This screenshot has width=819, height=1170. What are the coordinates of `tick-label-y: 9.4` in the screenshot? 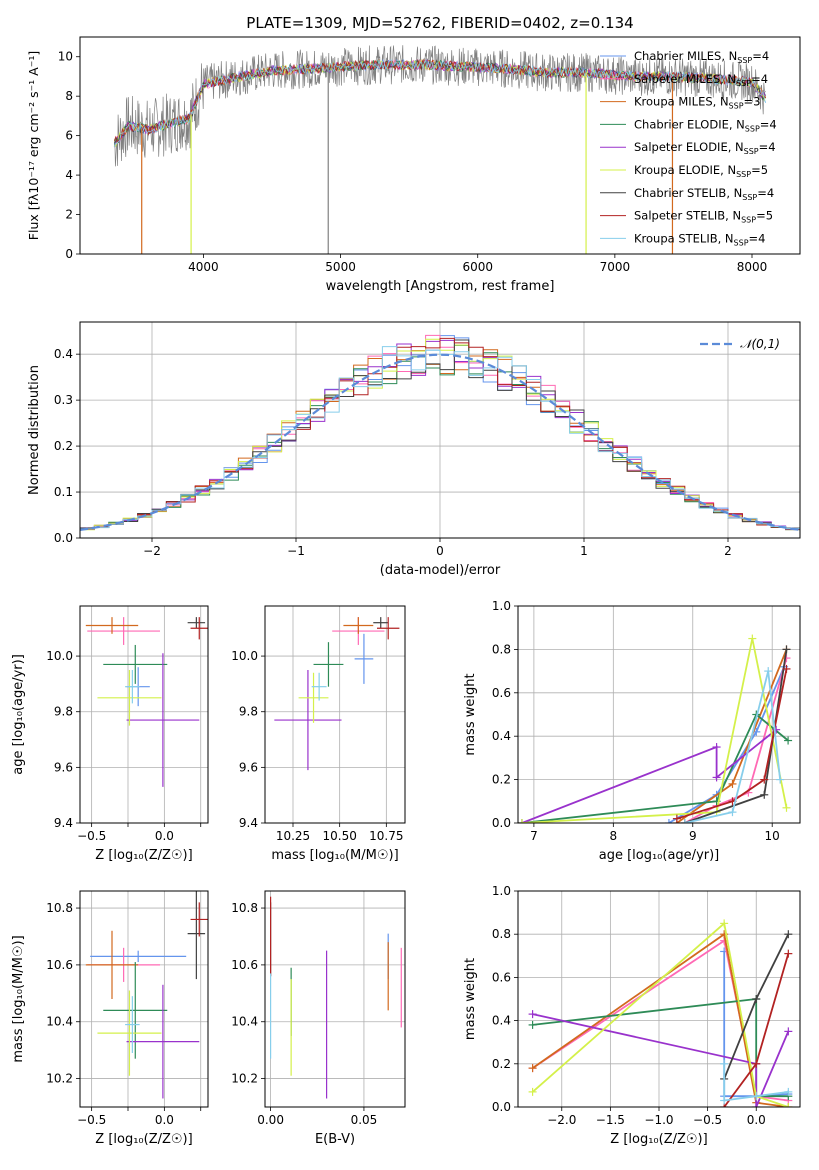 It's located at (248, 823).